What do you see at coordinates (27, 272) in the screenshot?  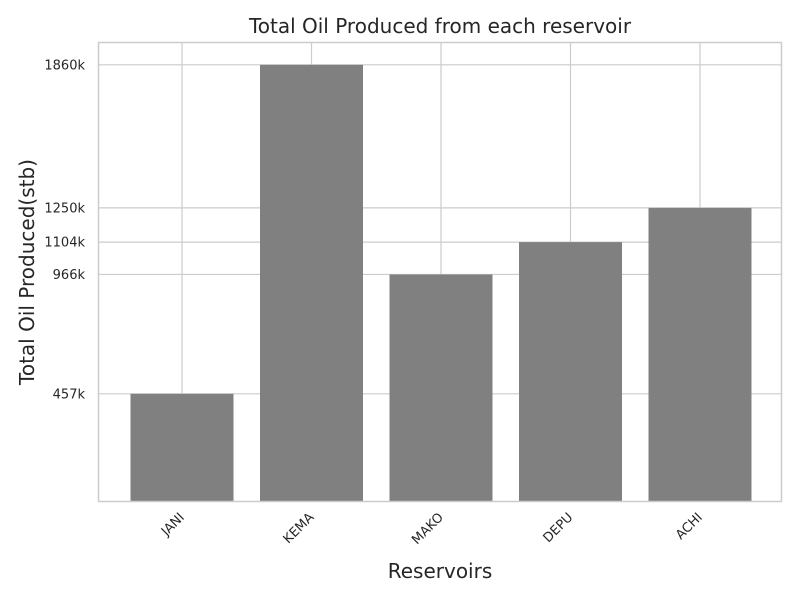 I see `y-axis-label: Total Oil Produced(stb)` at bounding box center [27, 272].